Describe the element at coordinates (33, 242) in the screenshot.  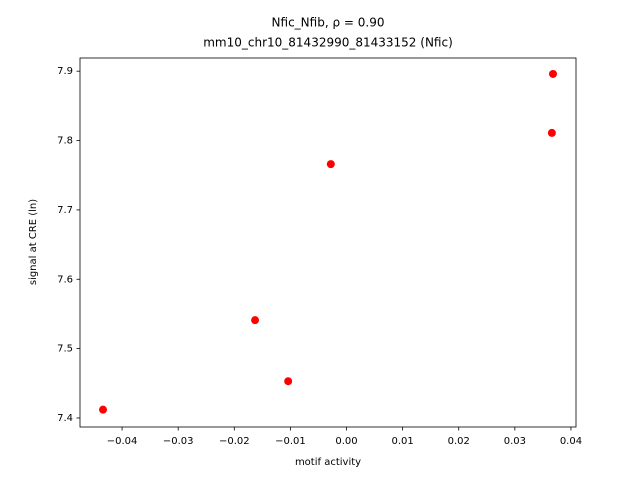
I see `y-axis-label: signal at CRE (ln)` at that location.